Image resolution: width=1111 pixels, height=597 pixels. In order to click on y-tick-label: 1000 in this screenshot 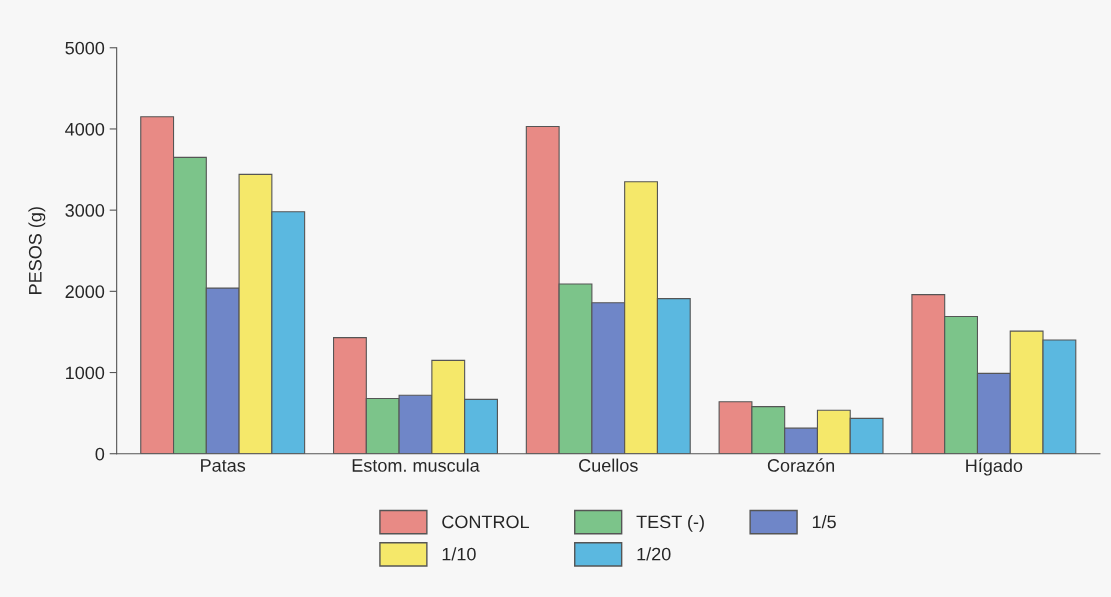, I will do `click(85, 373)`.